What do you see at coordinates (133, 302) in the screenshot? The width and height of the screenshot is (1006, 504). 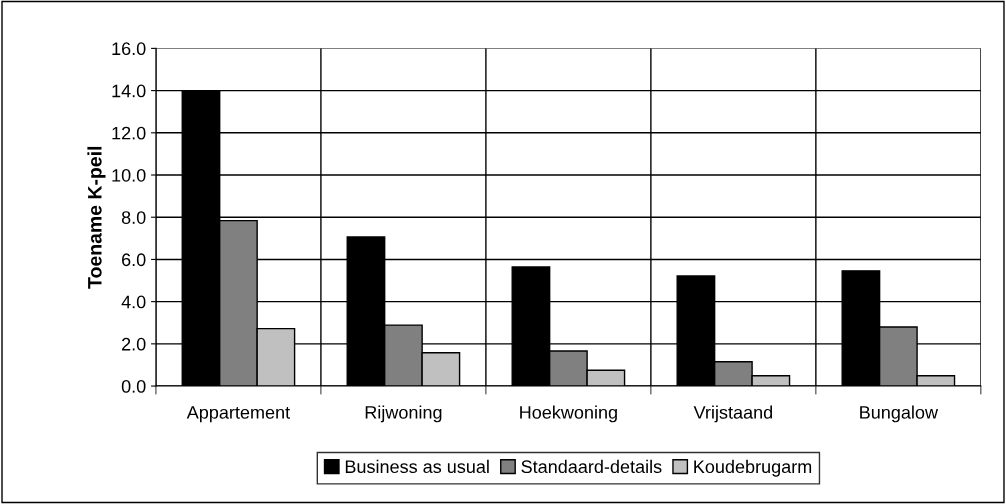 I see `y-tick-label: 4.0` at bounding box center [133, 302].